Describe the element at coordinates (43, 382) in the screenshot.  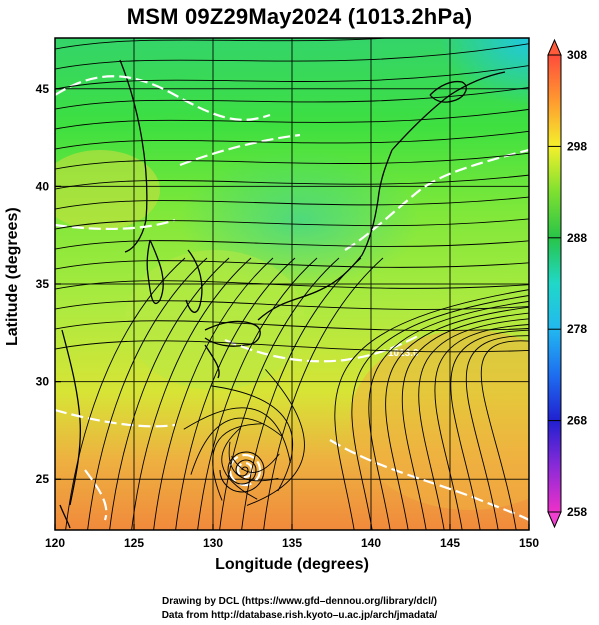
I see `y-tick-label: 30` at that location.